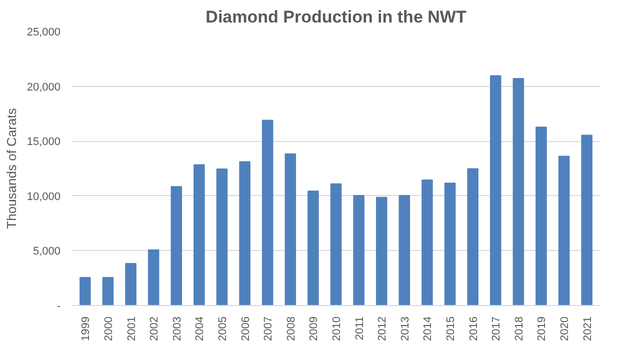 The width and height of the screenshot is (620, 343). What do you see at coordinates (46, 252) in the screenshot?
I see `y-tick-label: 5,000` at bounding box center [46, 252].